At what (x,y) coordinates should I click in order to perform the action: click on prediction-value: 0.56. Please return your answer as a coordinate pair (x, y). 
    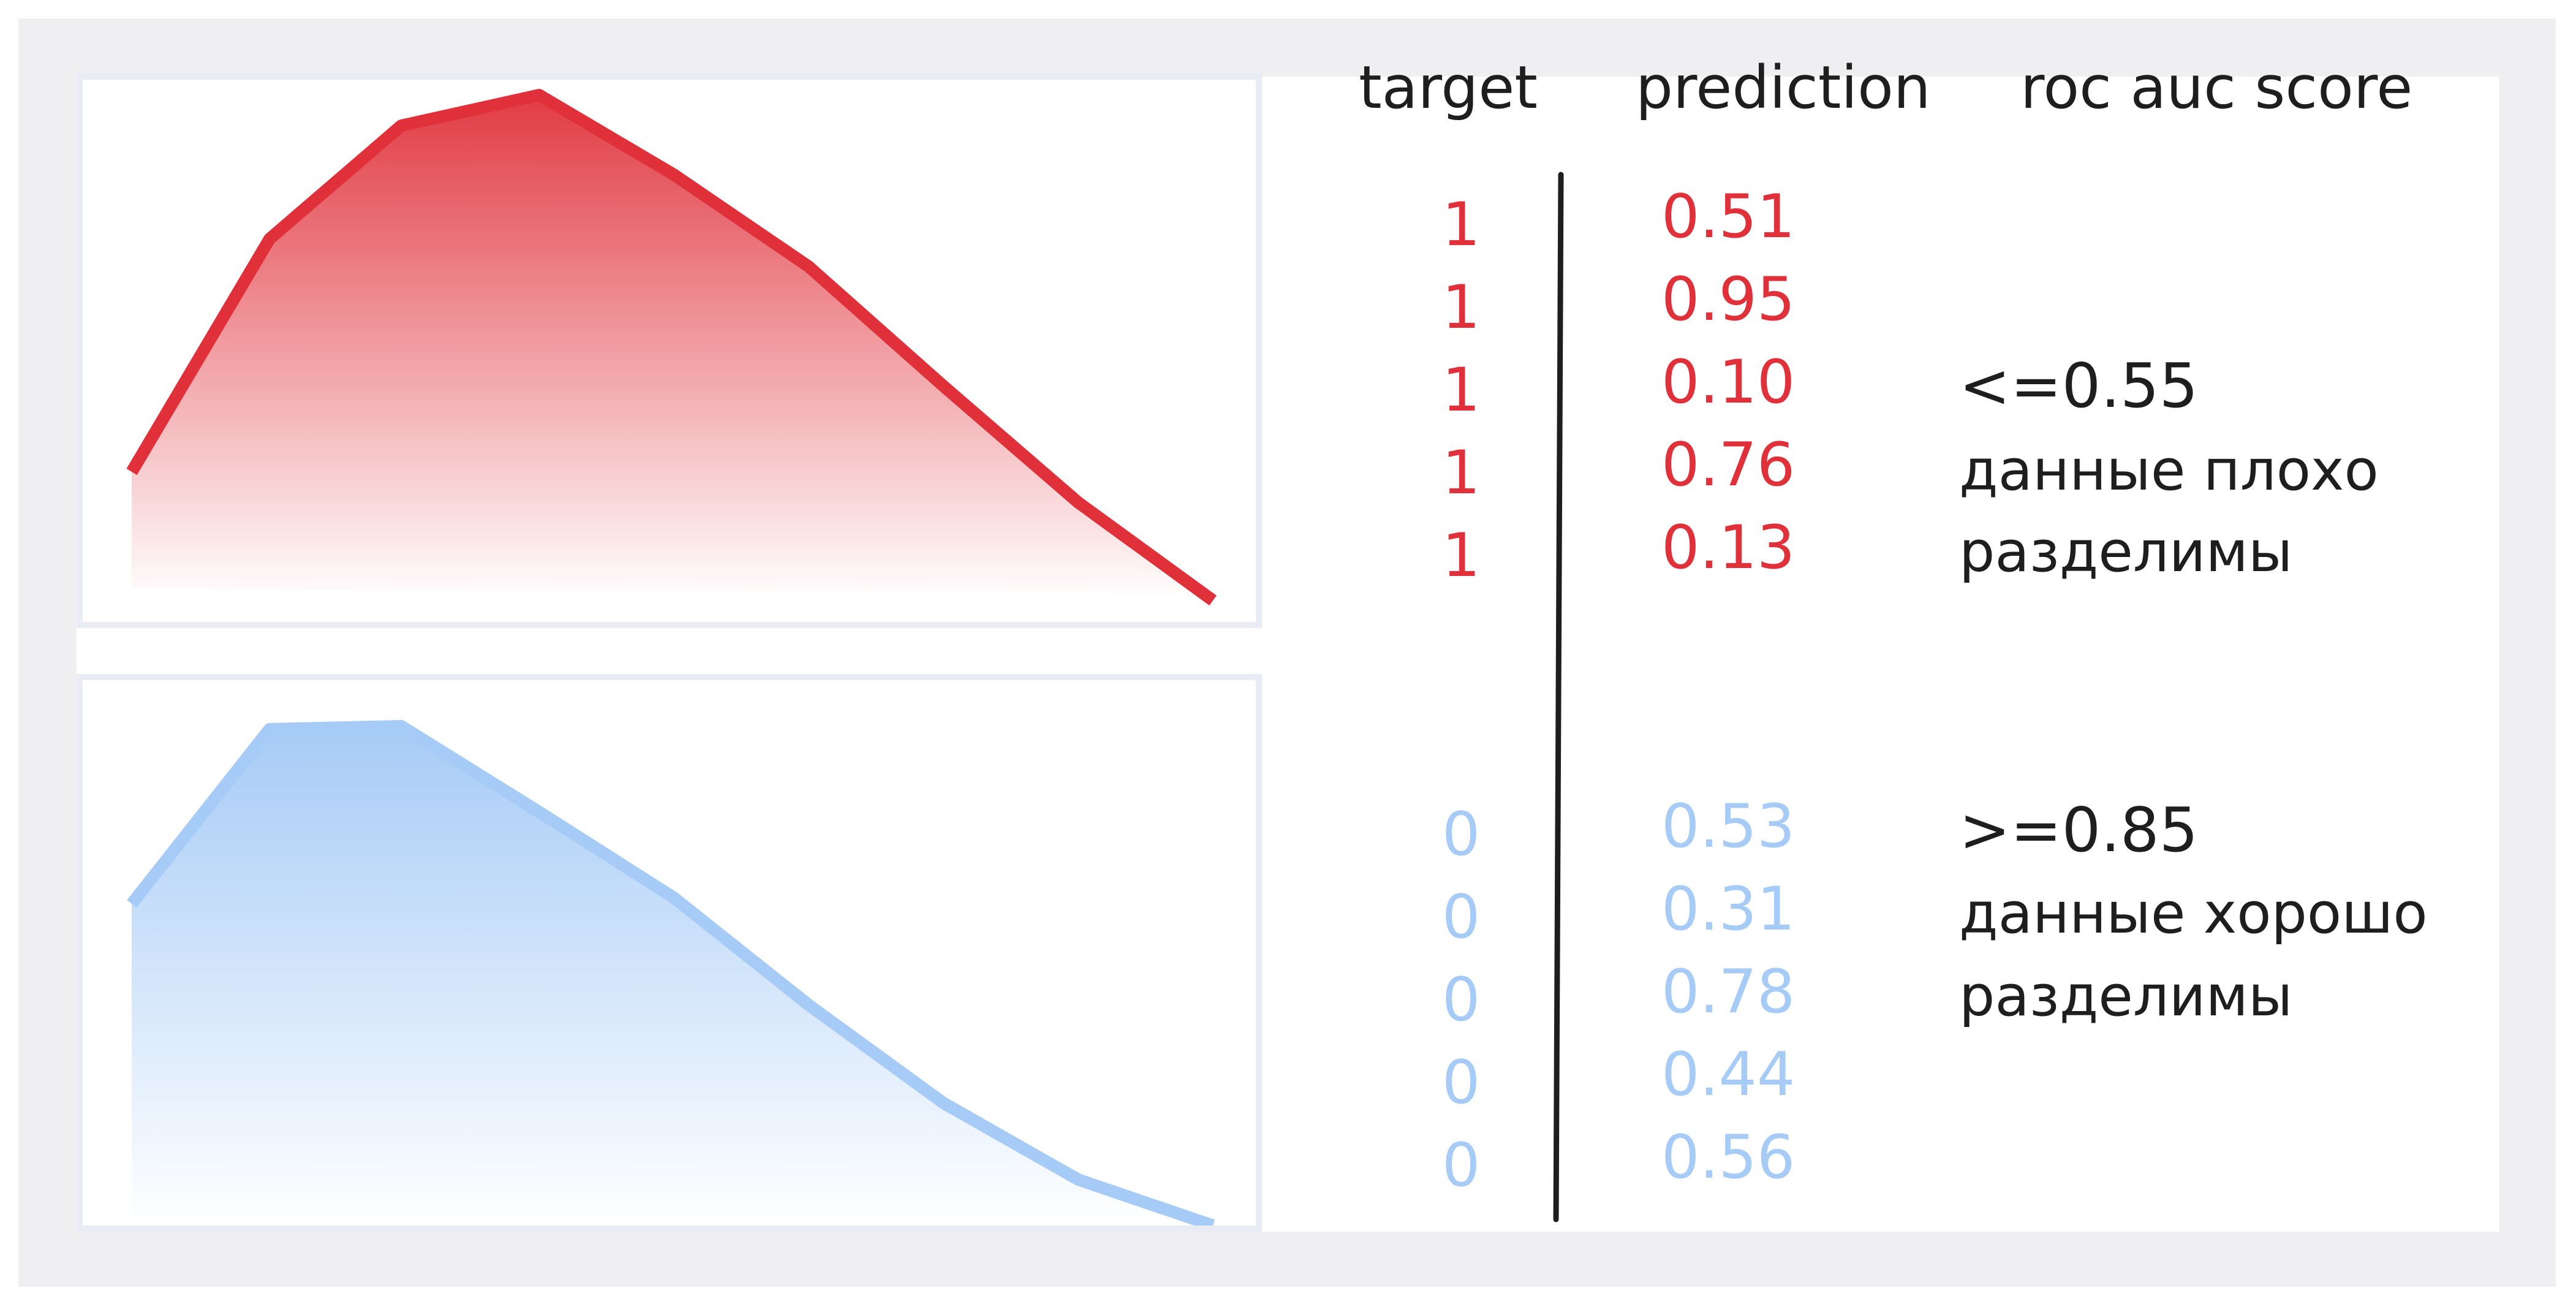
    Looking at the image, I should click on (1728, 1157).